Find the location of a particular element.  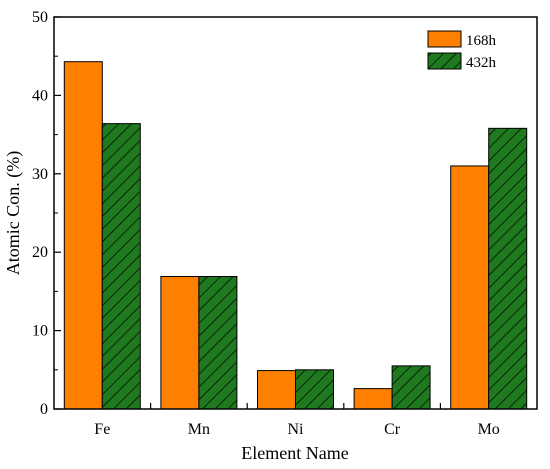

x-tick-label-fe: Fe is located at coordinates (102, 429).